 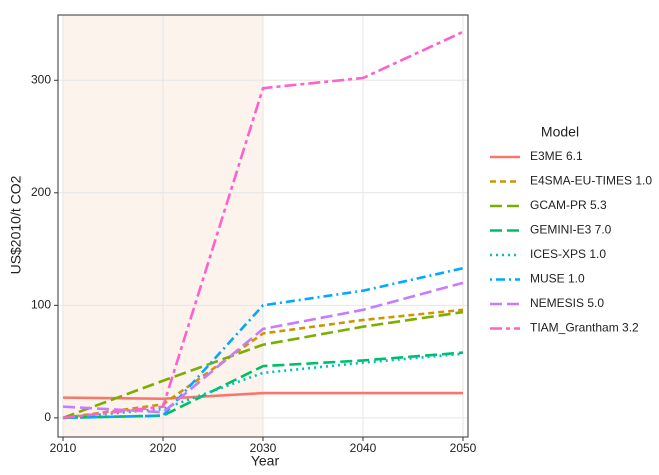 I want to click on legend-label: TIAM_Grantham 3.2, so click(x=584, y=328).